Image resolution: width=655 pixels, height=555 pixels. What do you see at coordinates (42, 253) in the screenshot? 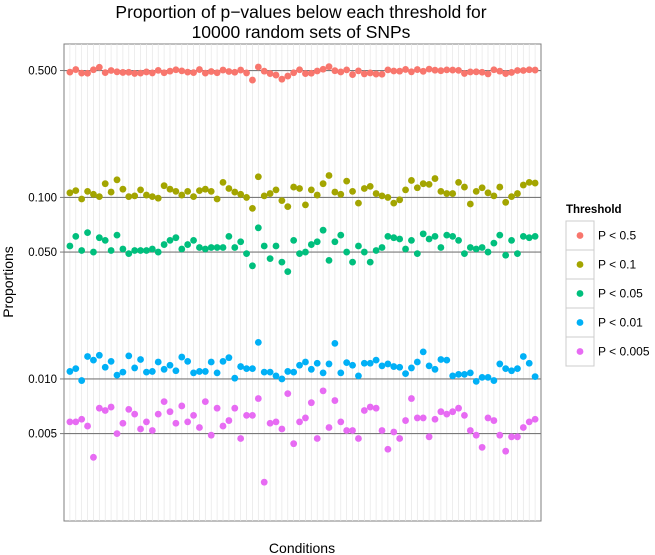
I see `y-tick-label: 0.050` at bounding box center [42, 253].